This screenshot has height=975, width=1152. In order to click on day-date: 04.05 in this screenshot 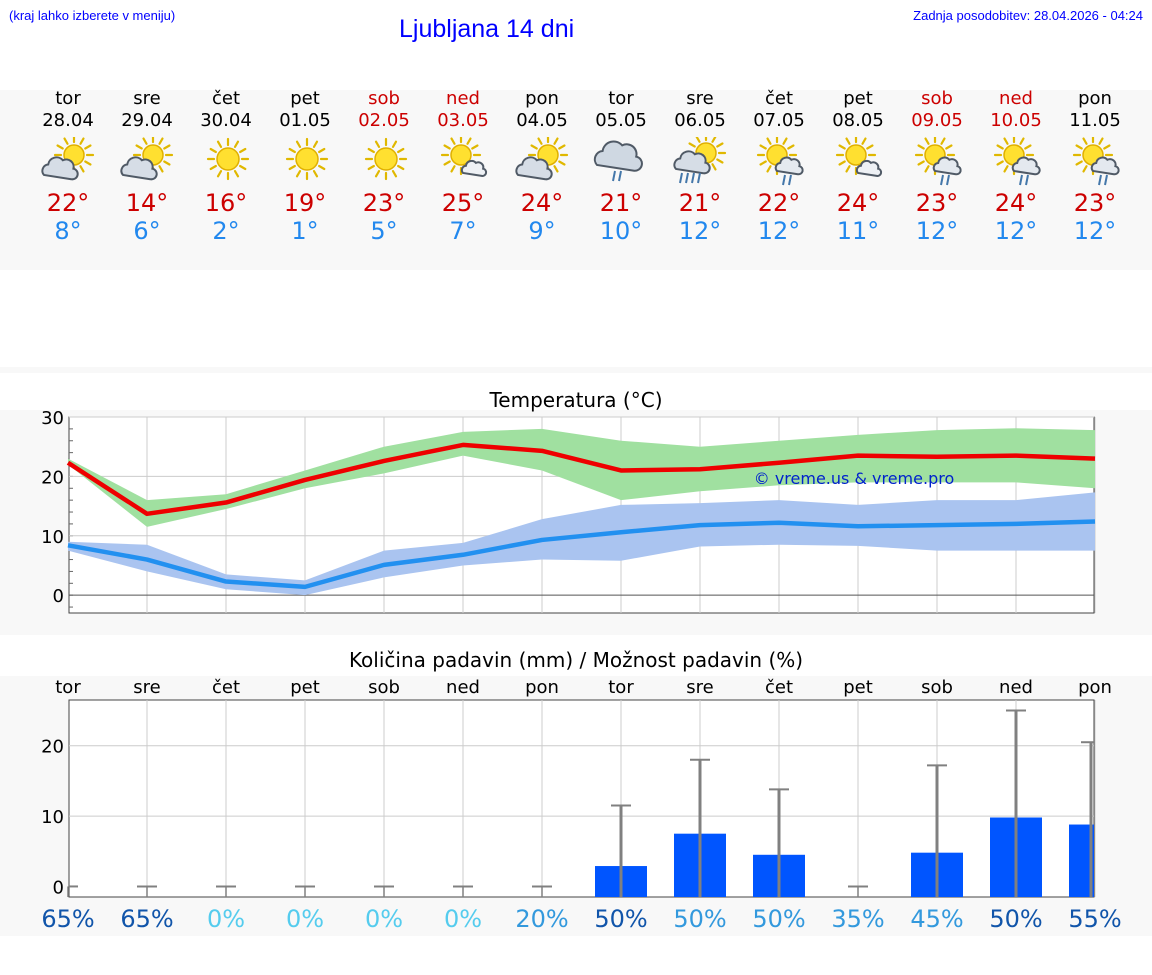, I will do `click(542, 120)`.